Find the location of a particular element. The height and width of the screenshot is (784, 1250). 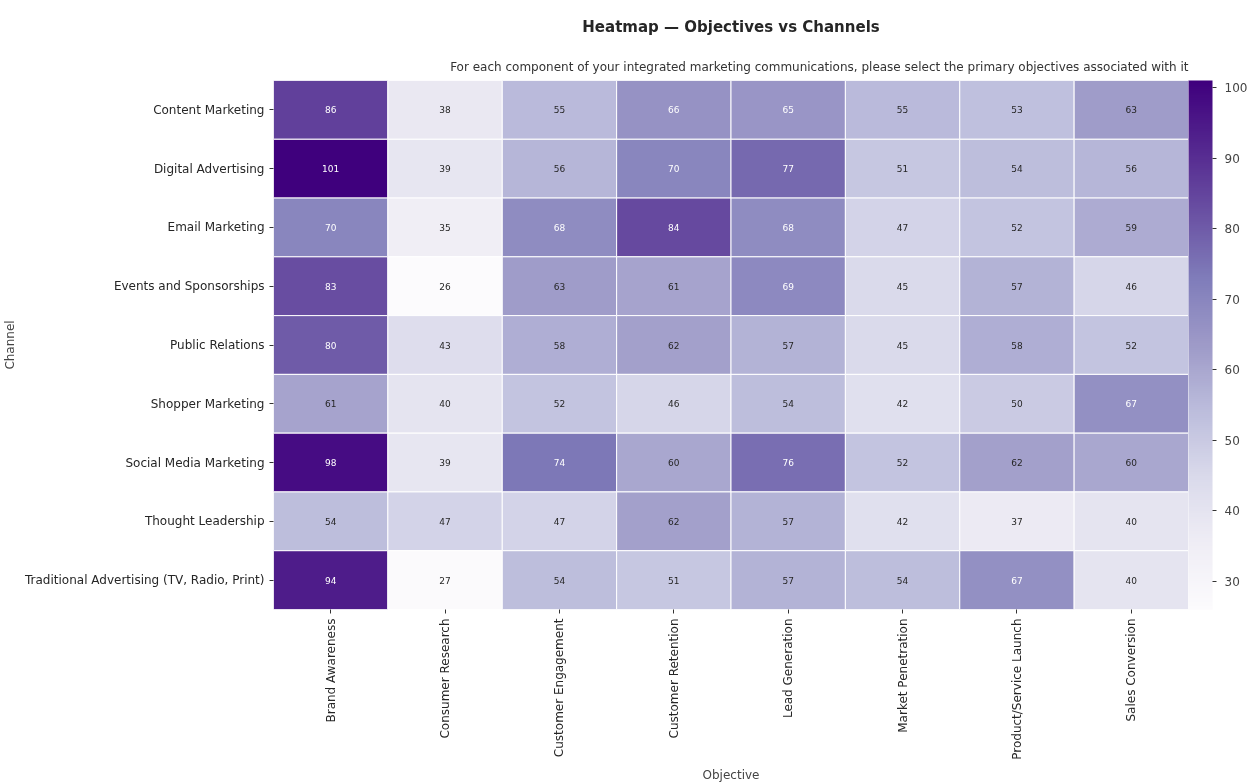

x-tick-label: Product/Service Launch is located at coordinates (1016, 689).